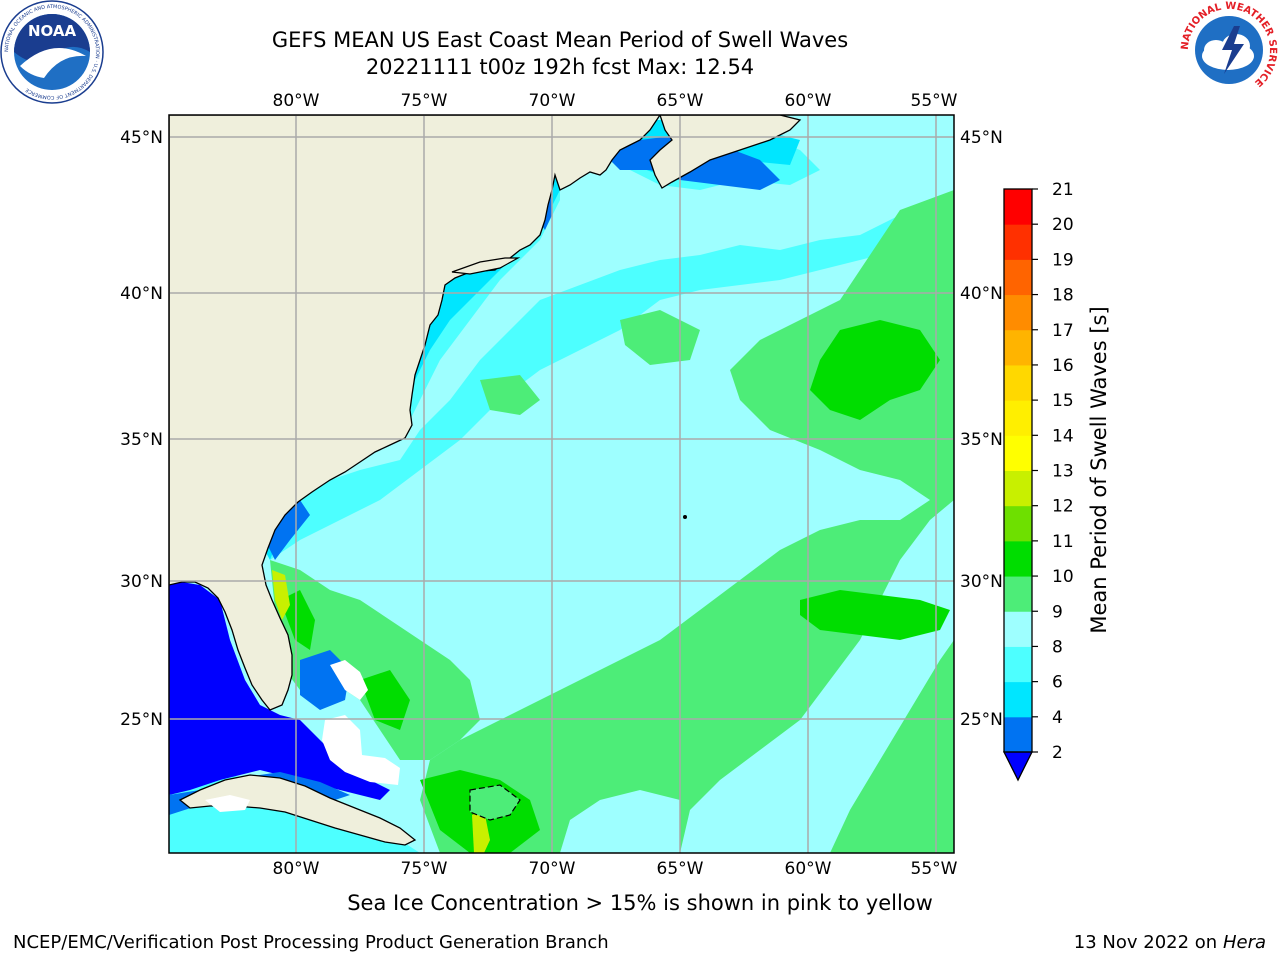 The height and width of the screenshot is (960, 1280). Describe the element at coordinates (934, 869) in the screenshot. I see `lon-label-bottom: 55°W` at that location.